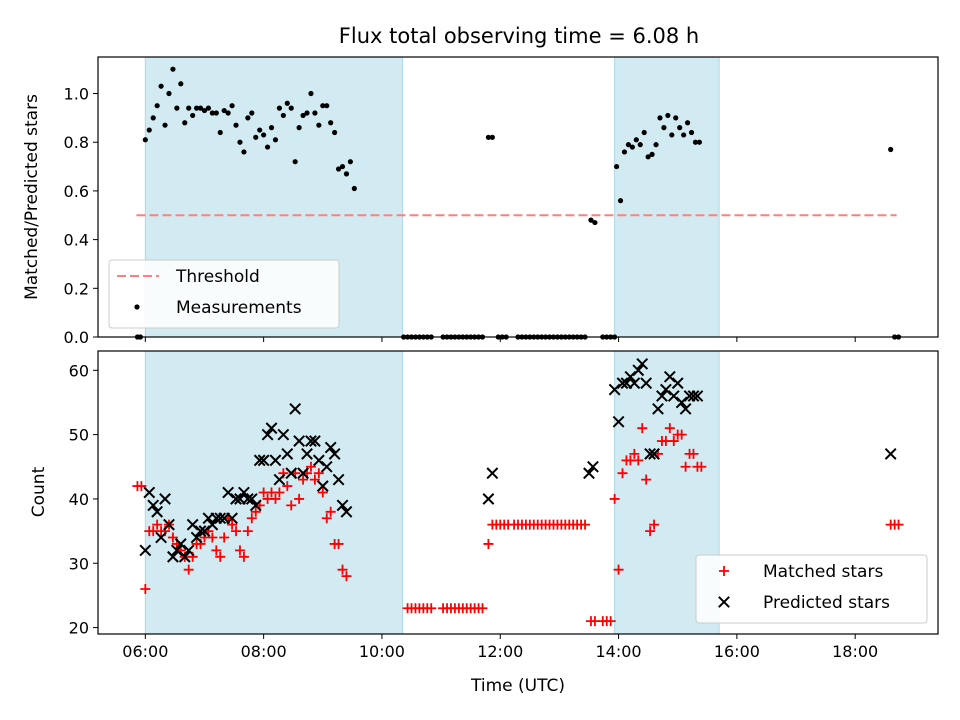  What do you see at coordinates (724, 602) in the screenshot?
I see `legend-predicted-swatch` at bounding box center [724, 602].